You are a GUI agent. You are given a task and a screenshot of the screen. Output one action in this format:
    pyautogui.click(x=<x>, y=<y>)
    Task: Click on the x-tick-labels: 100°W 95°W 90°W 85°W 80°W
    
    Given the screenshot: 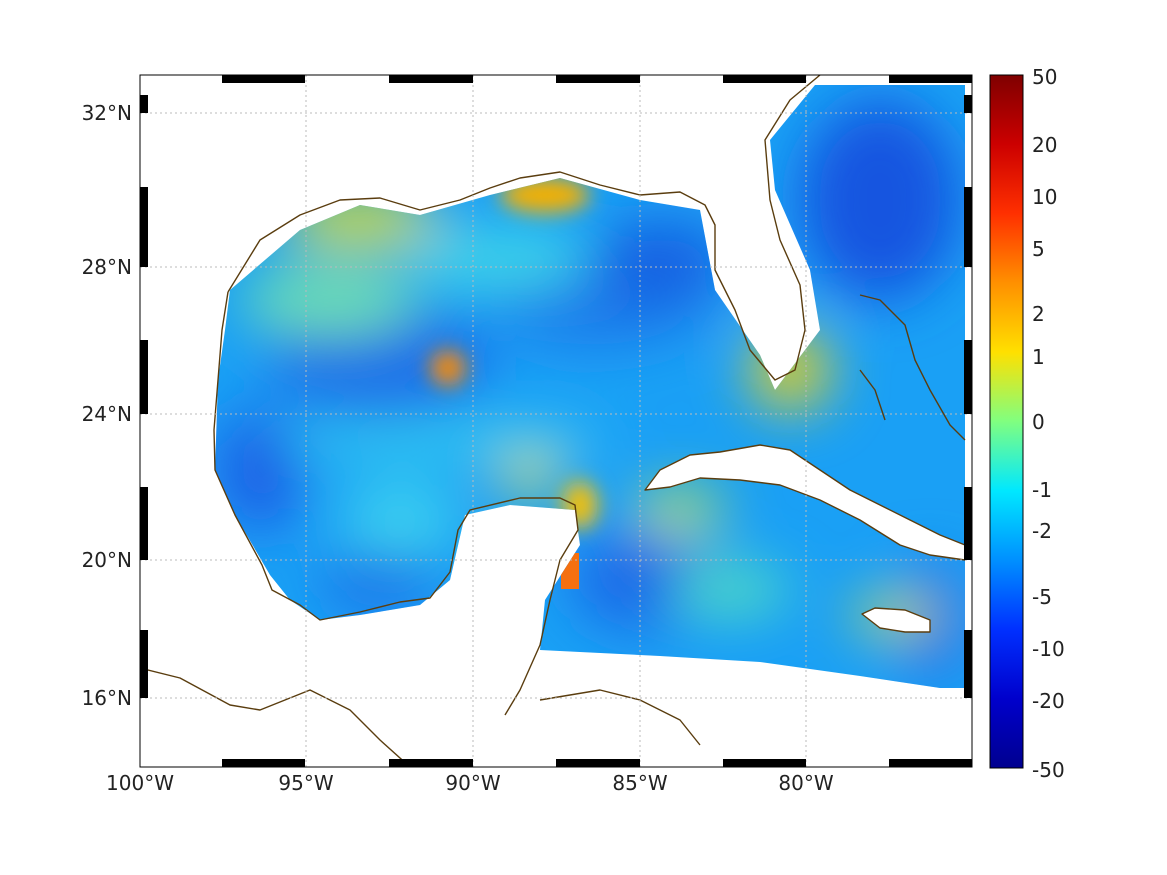 What is the action you would take?
    pyautogui.click(x=470, y=783)
    